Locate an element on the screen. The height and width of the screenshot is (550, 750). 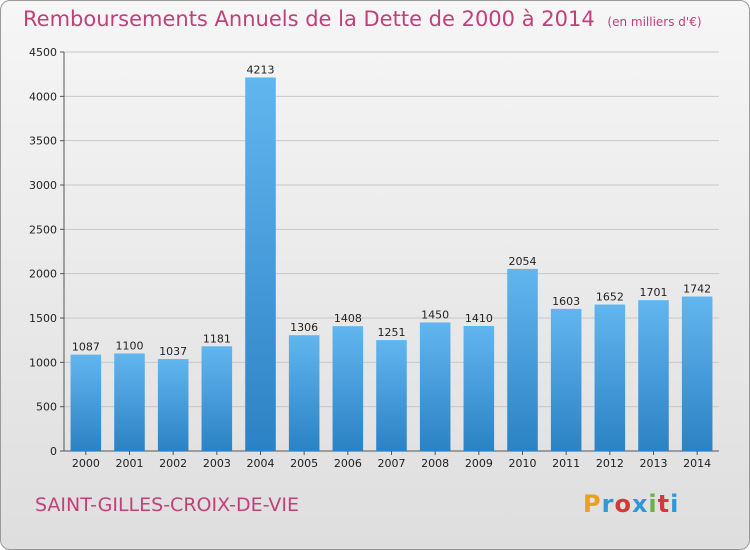
x-tick-label: 2004 is located at coordinates (261, 463).